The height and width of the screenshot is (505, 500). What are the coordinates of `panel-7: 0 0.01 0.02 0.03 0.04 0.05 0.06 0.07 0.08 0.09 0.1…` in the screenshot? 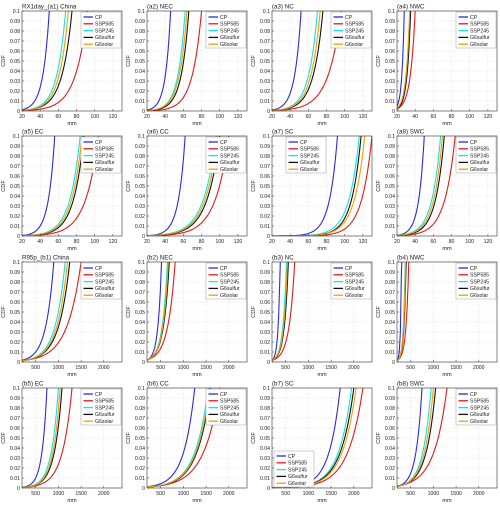 It's located at (312, 190).